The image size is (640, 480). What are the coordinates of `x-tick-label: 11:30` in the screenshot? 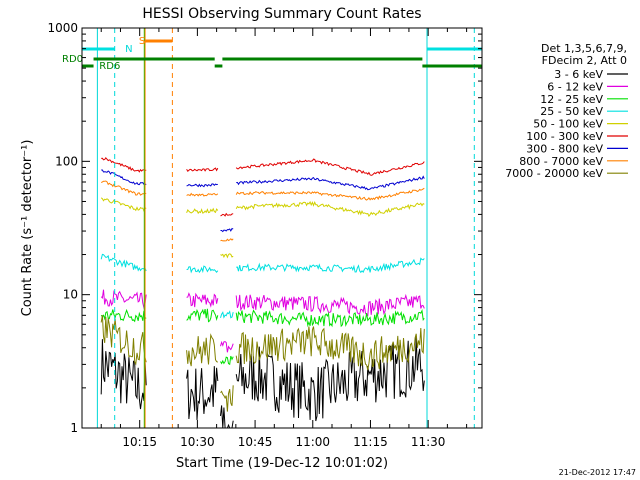 It's located at (428, 442).